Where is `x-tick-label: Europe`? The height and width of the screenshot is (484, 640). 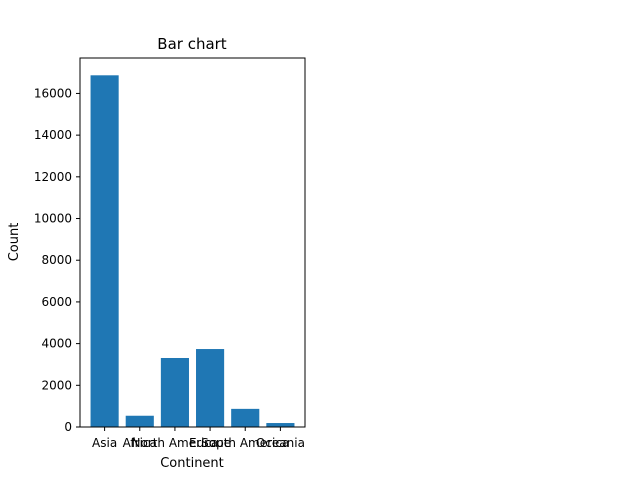
x-tick-label: Europe is located at coordinates (210, 443).